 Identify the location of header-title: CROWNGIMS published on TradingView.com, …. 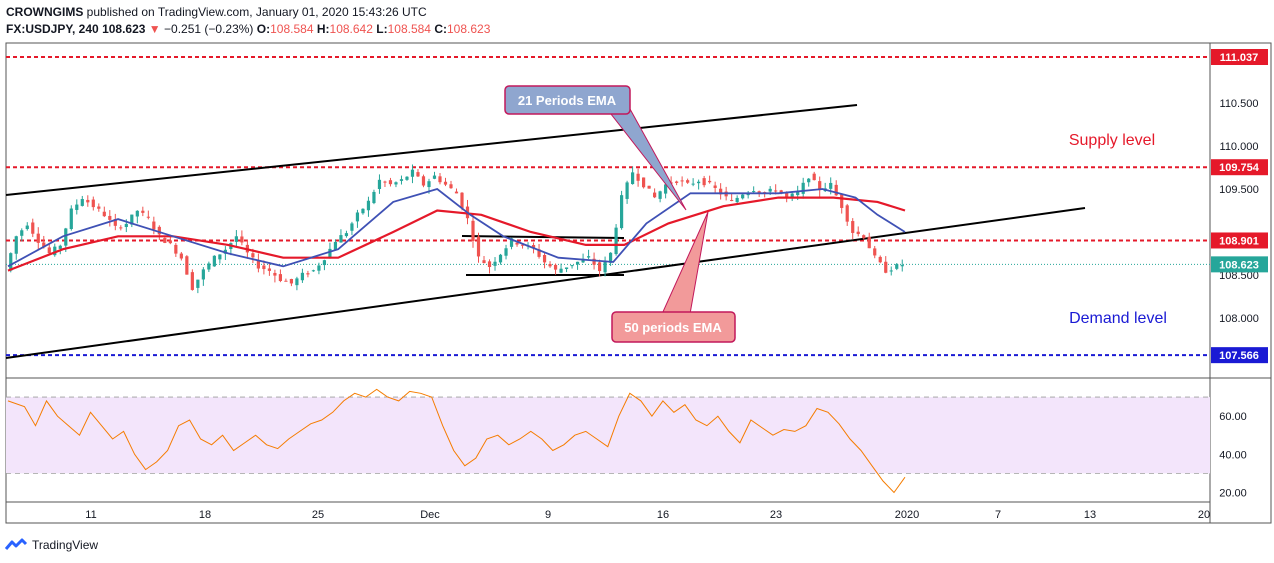
(216, 12).